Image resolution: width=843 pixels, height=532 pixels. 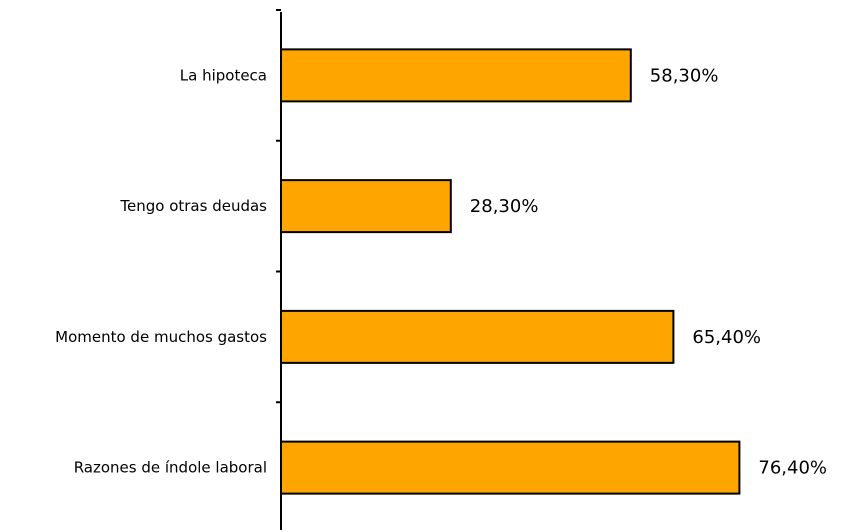 What do you see at coordinates (223, 75) in the screenshot?
I see `category-label: La hipoteca` at bounding box center [223, 75].